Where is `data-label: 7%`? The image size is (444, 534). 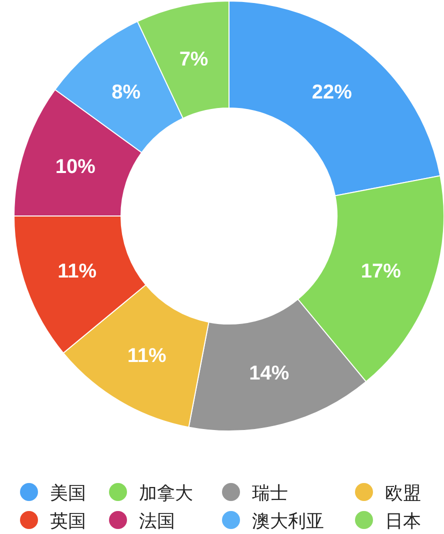
data-label: 7% is located at coordinates (193, 59).